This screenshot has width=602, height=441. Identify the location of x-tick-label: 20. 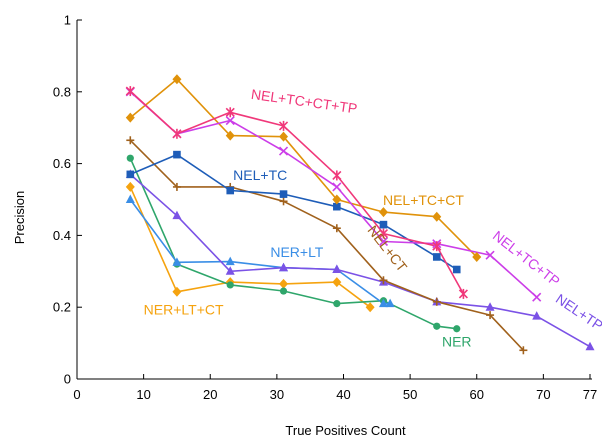
(210, 394).